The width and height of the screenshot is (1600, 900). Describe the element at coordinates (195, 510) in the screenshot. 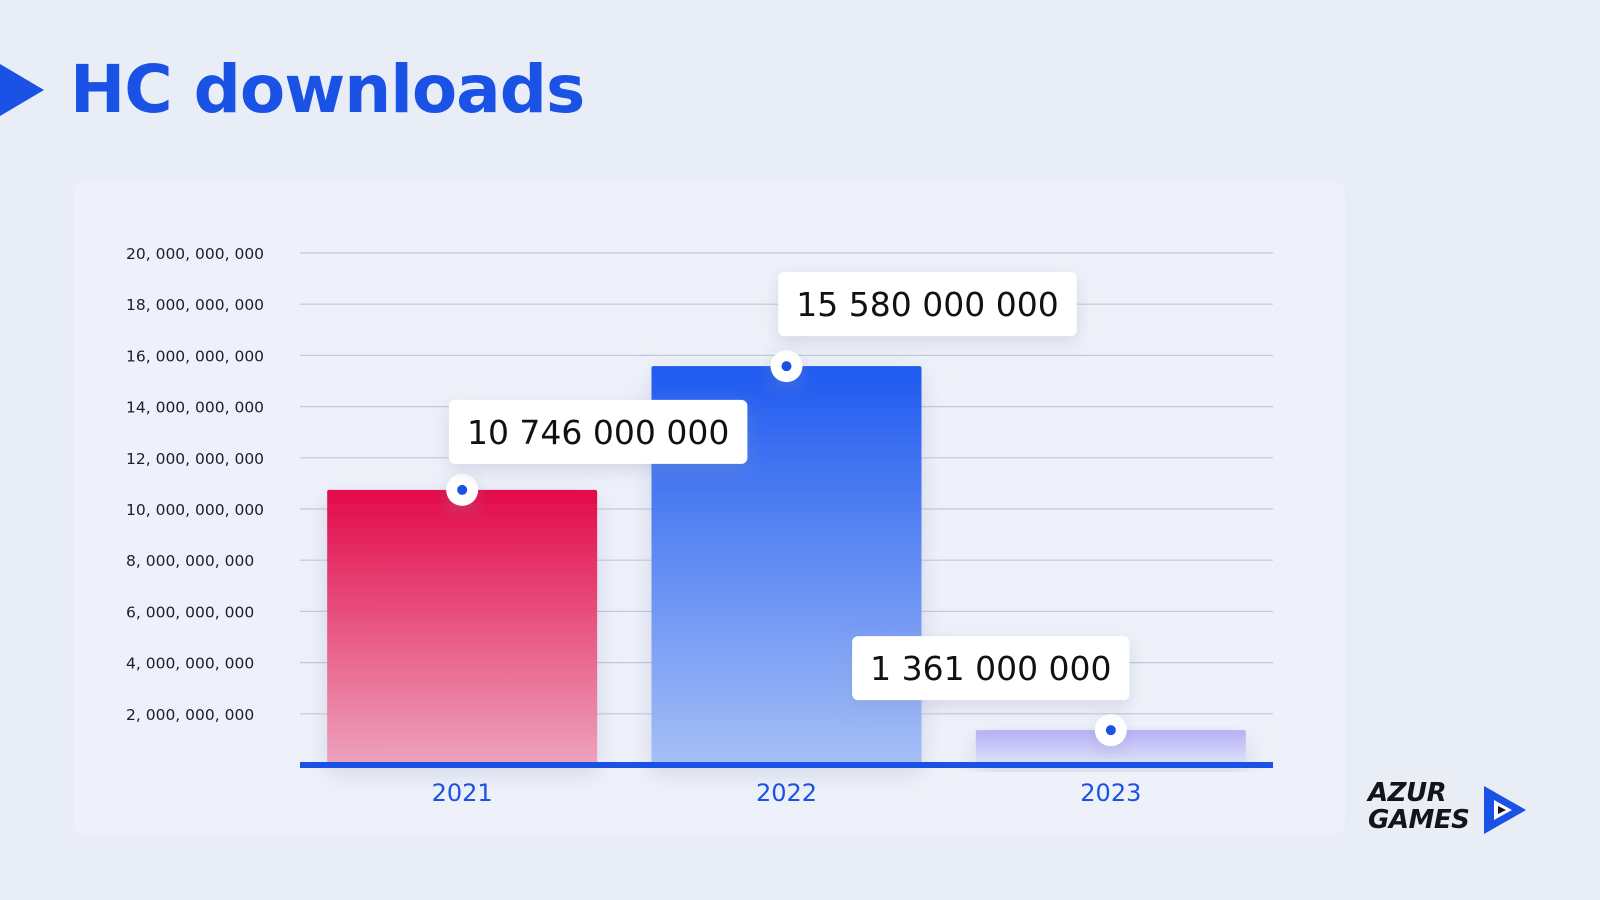

I see `y-tick-label: 10, 000, 000, 000` at that location.